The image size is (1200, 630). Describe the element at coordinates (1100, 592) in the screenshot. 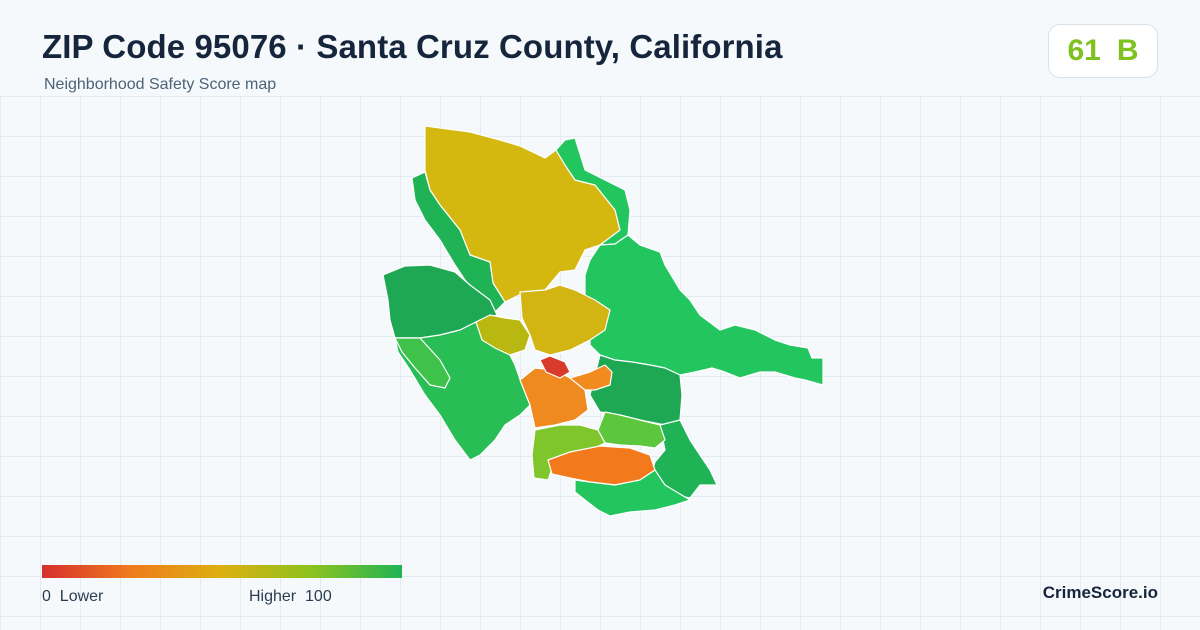

I see `brand-logo: CrimeScore.io` at that location.